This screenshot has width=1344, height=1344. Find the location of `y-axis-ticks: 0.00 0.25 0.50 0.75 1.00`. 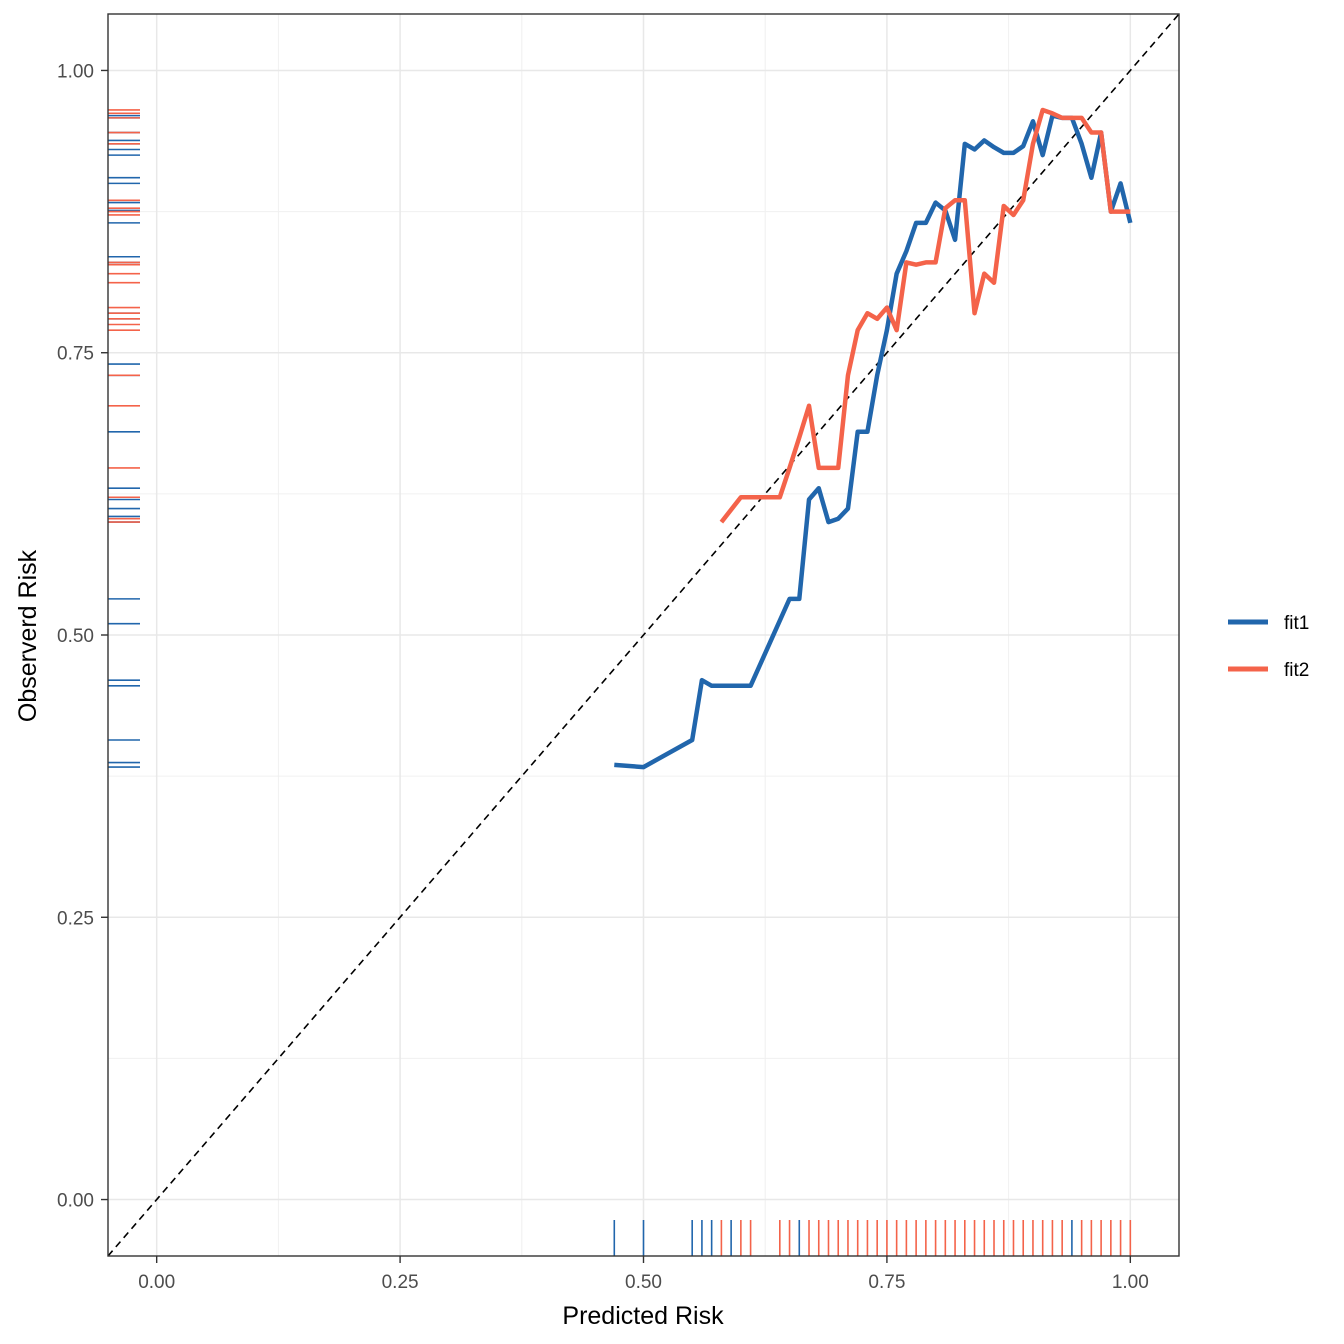

y-axis-ticks: 0.00 0.25 0.50 0.75 1.00 is located at coordinates (82, 636).